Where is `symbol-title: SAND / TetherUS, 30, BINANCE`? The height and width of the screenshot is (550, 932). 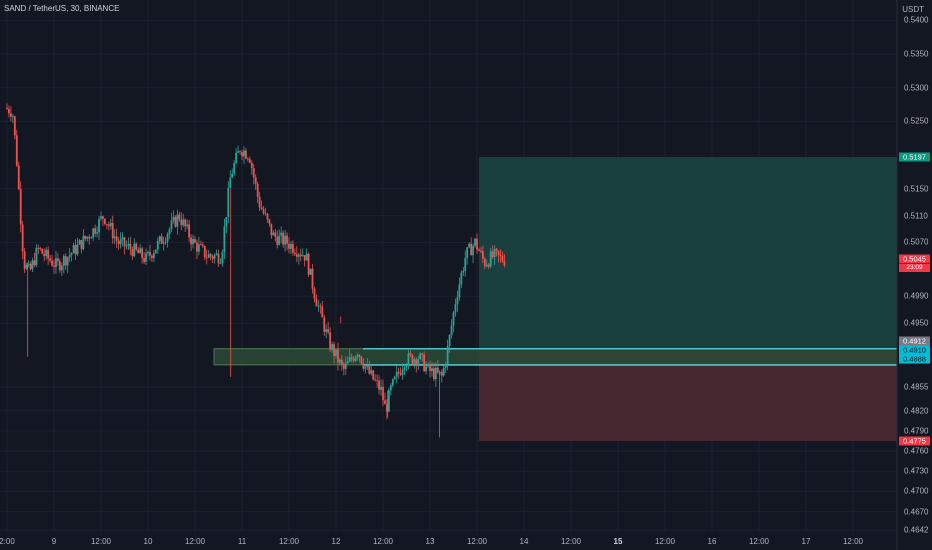
symbol-title: SAND / TetherUS, 30, BINANCE is located at coordinates (62, 8).